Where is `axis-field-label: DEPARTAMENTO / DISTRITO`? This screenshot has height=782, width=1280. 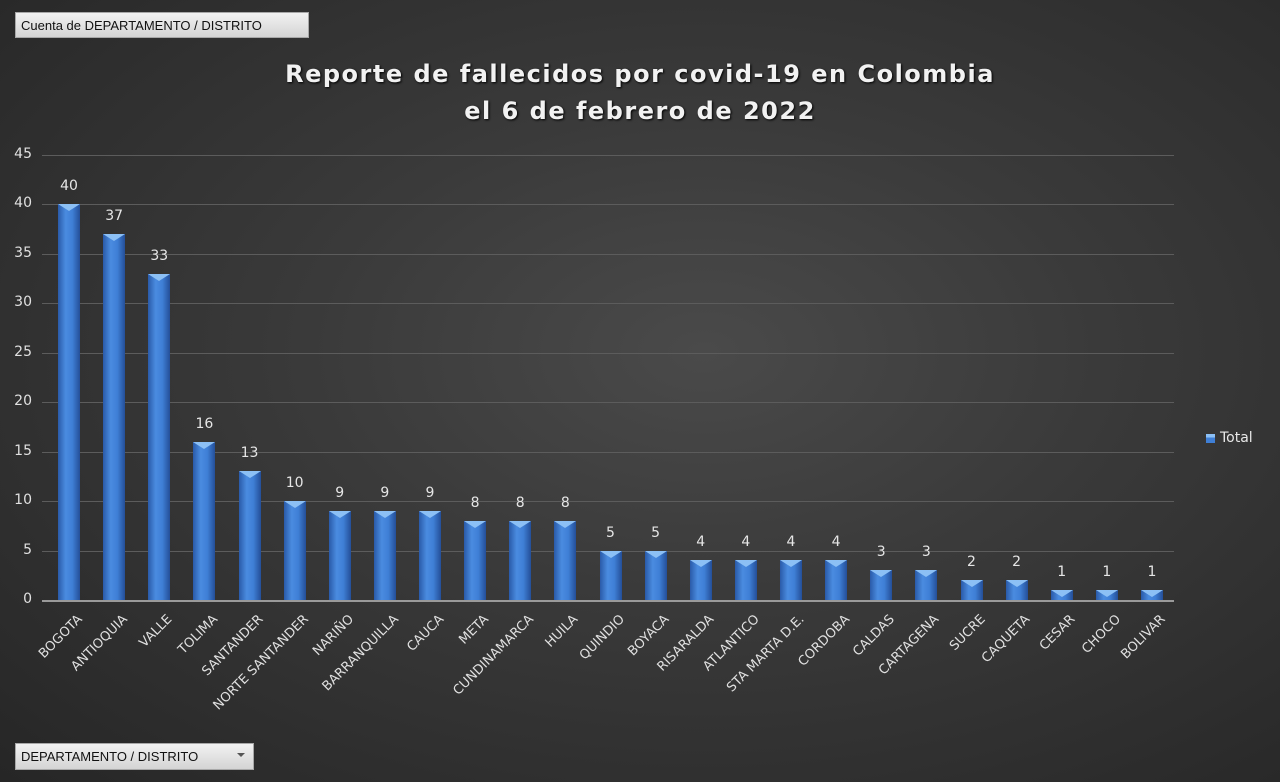 axis-field-label: DEPARTAMENTO / DISTRITO is located at coordinates (110, 756).